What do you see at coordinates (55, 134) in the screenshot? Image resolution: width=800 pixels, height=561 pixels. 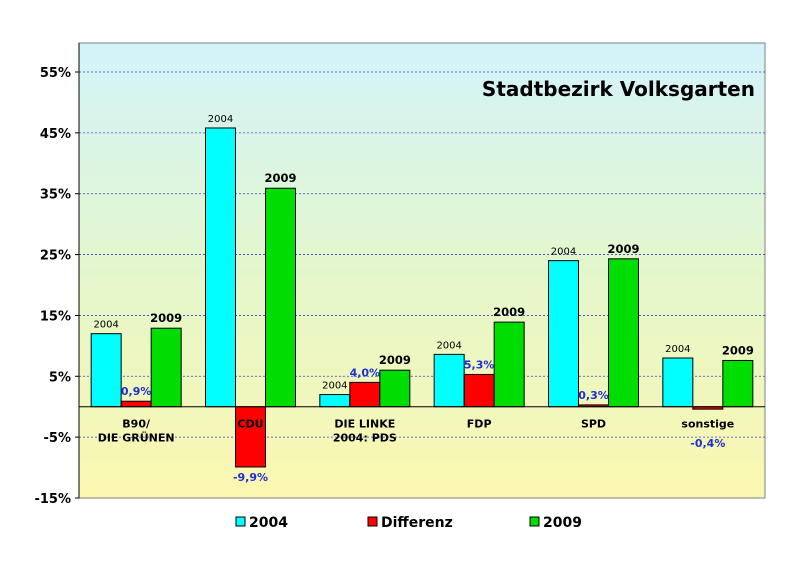 I see `y-tick-label: 45%` at bounding box center [55, 134].